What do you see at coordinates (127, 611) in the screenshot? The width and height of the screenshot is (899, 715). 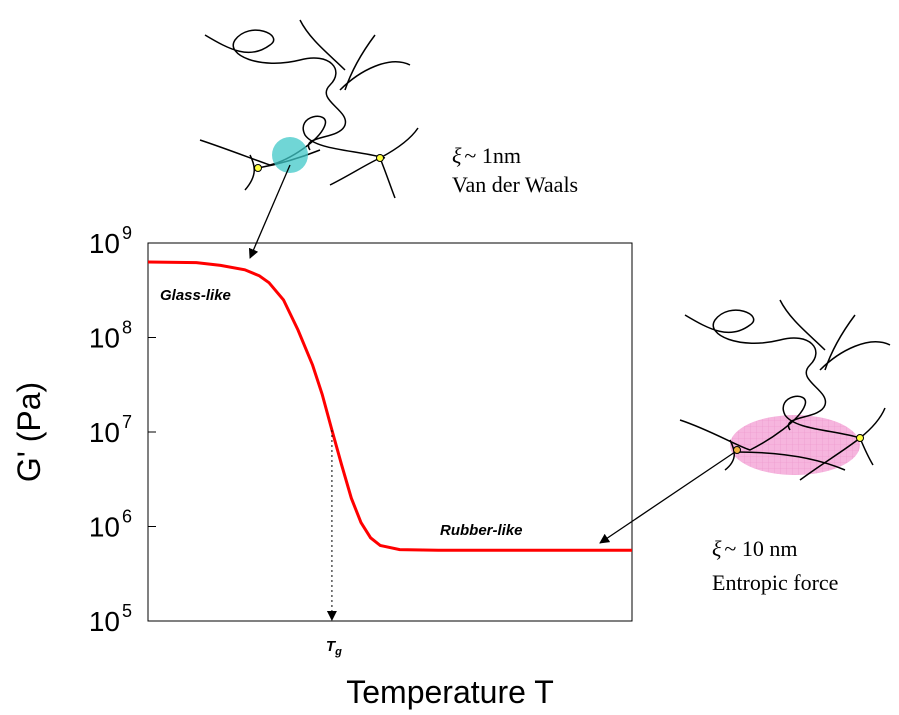 I see `y-tick-exponent: 5` at bounding box center [127, 611].